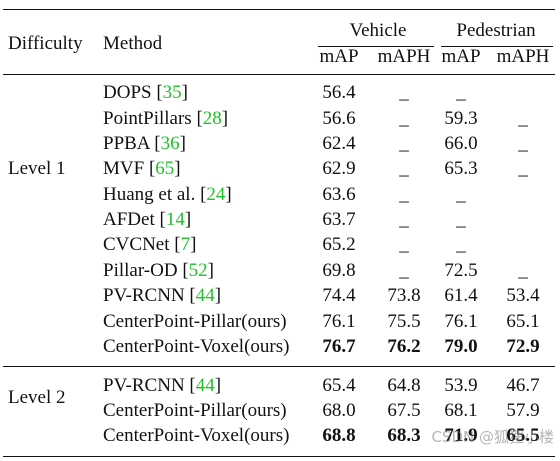 The width and height of the screenshot is (560, 461). Describe the element at coordinates (404, 435) in the screenshot. I see `value-cell-v-maph: 68.3` at that location.